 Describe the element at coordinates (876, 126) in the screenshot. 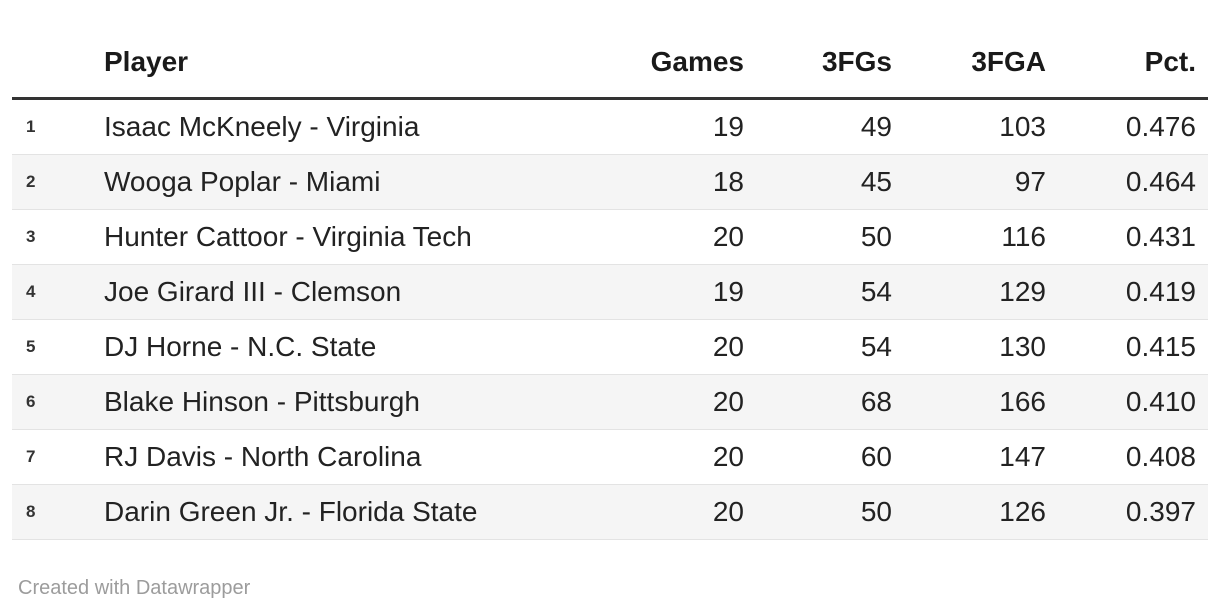

I see `3fgs-value: 49` at that location.